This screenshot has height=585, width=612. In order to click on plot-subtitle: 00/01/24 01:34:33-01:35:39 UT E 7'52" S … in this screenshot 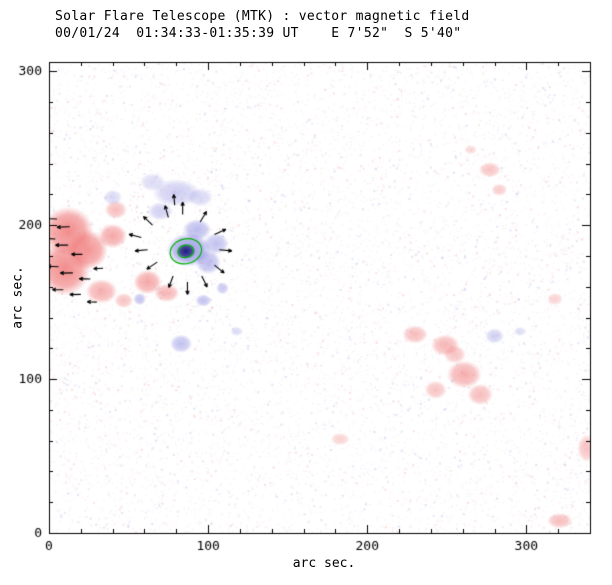, I will do `click(258, 33)`.